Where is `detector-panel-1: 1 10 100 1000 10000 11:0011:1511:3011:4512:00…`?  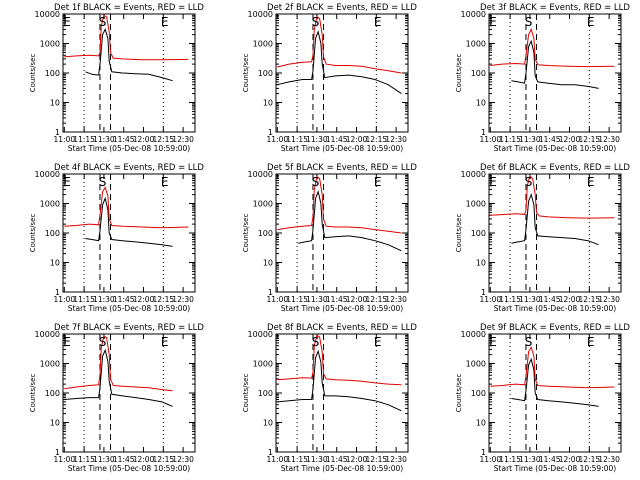 detector-panel-1: 1 10 100 1000 10000 11:0011:1511:3011:4512:00… is located at coordinates (116, 78).